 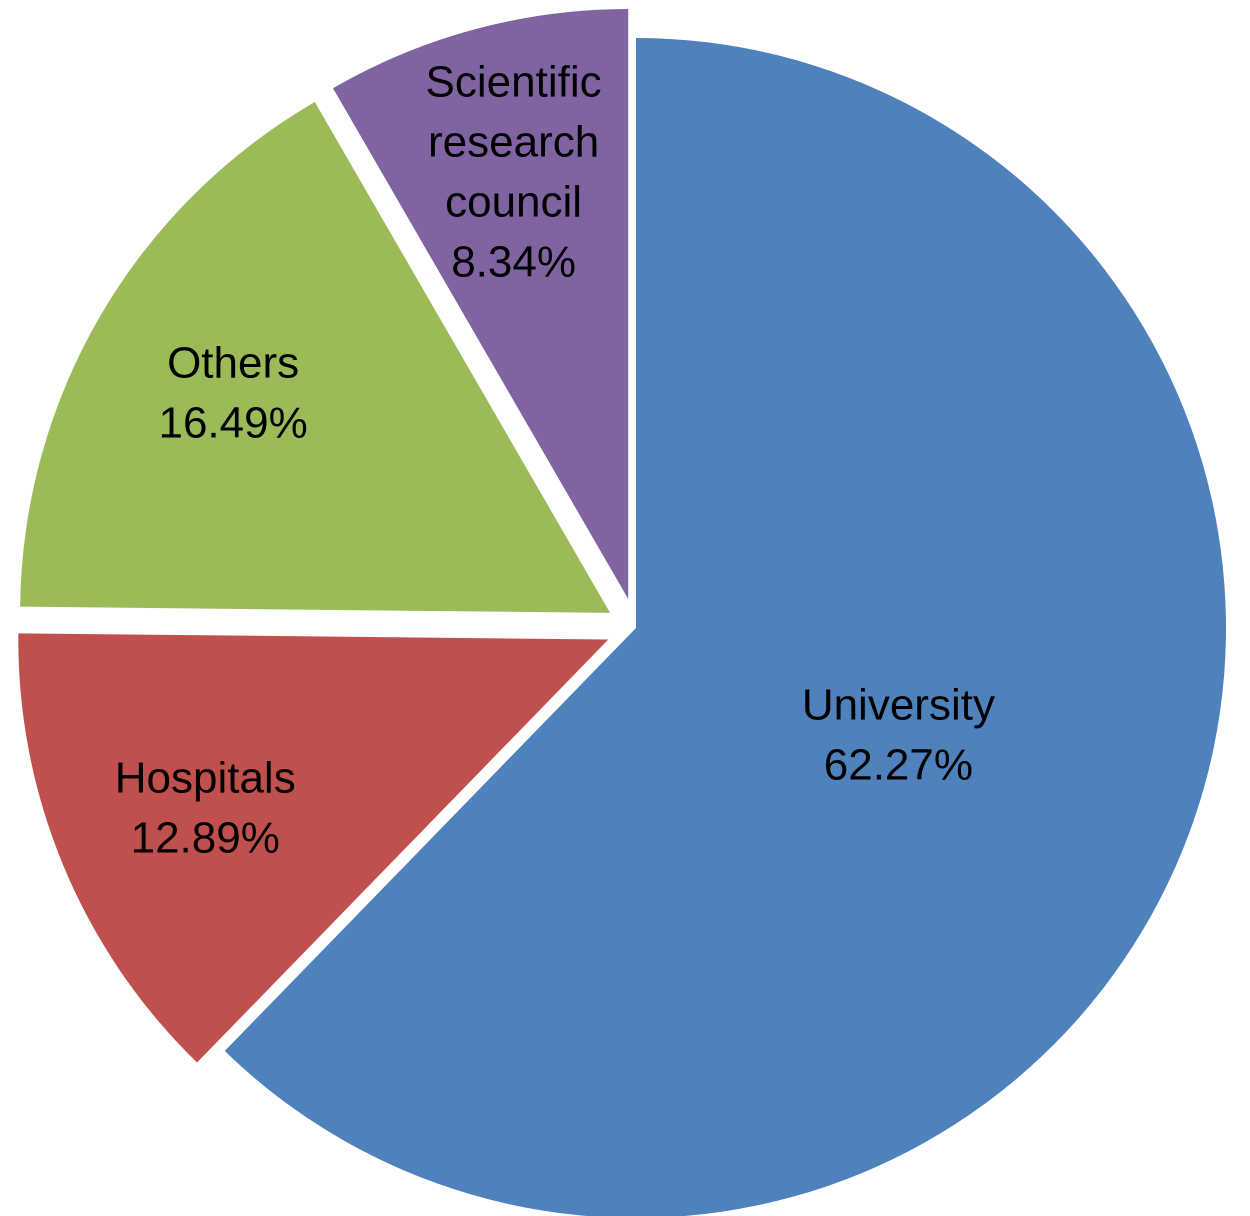 What do you see at coordinates (514, 172) in the screenshot?
I see `pie-label-scientific-research-council: Scientific research council 8.34%` at bounding box center [514, 172].